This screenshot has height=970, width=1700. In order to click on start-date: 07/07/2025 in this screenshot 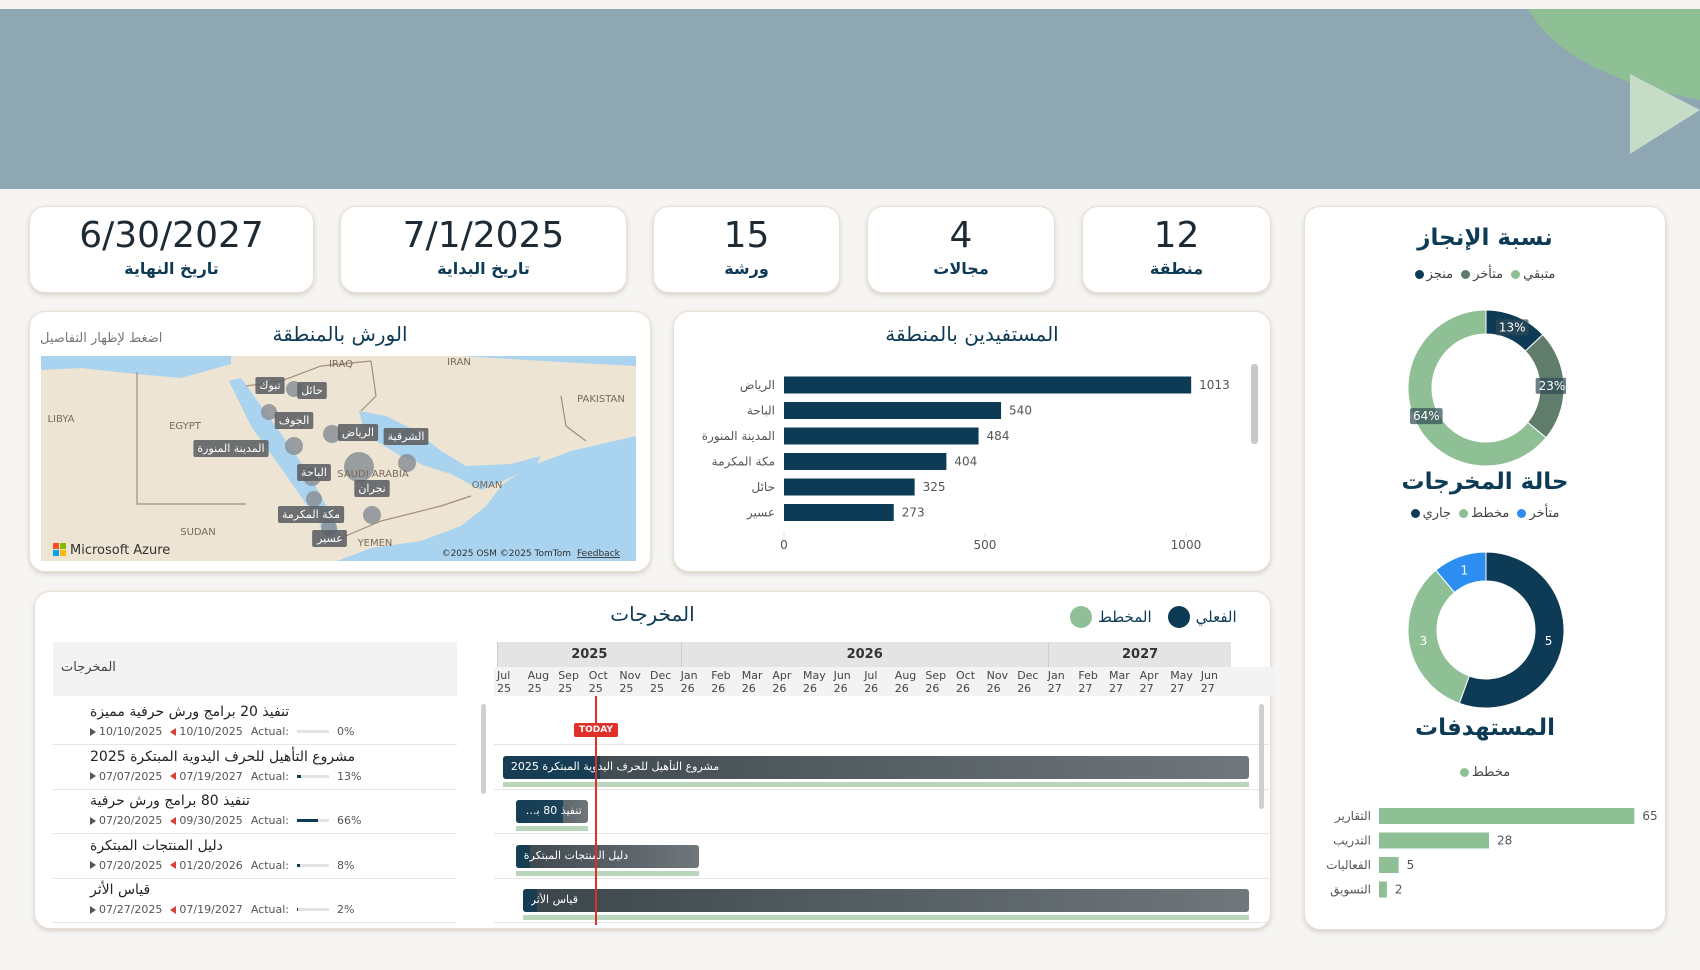, I will do `click(131, 776)`.